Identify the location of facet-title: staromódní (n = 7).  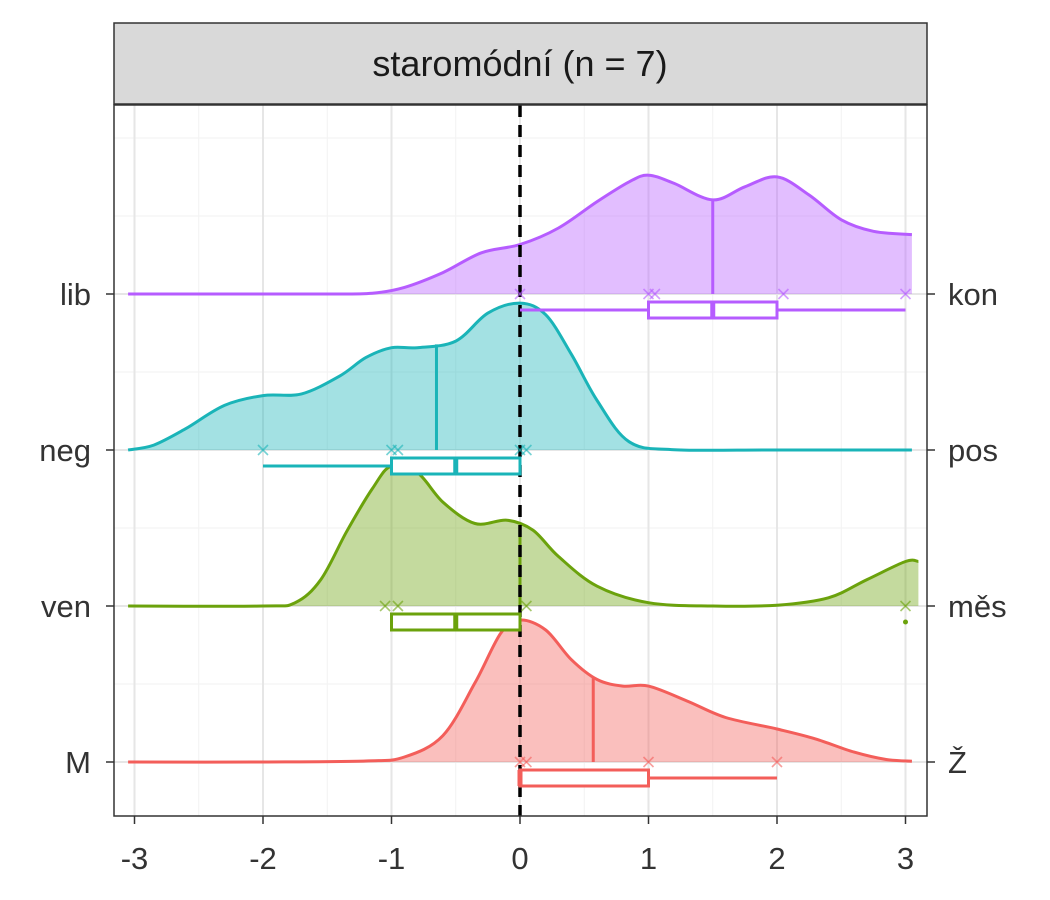
(519, 63).